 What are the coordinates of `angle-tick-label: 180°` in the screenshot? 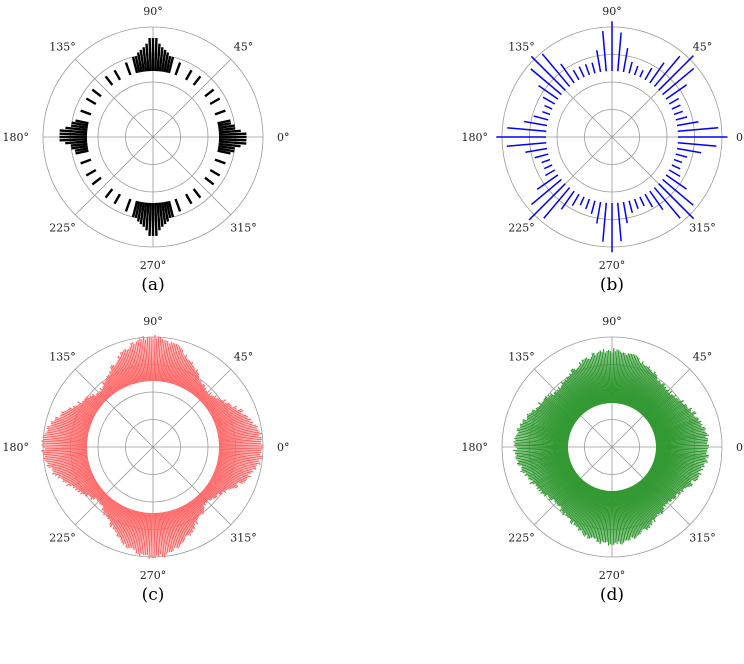 It's located at (475, 137).